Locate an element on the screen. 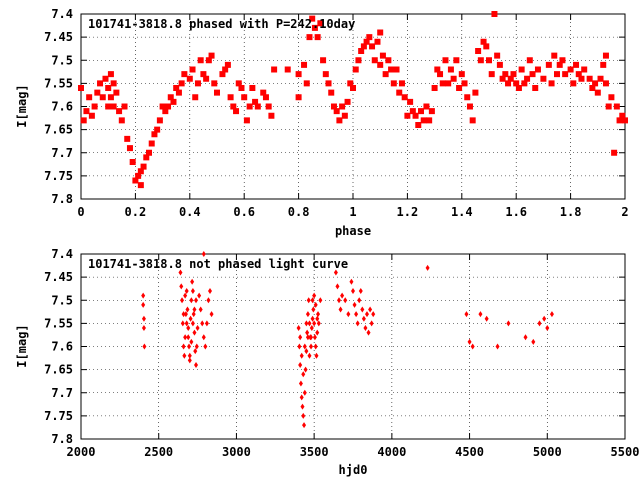 This screenshot has width=640, height=480. x-tick-label: 2000 is located at coordinates (81, 452).